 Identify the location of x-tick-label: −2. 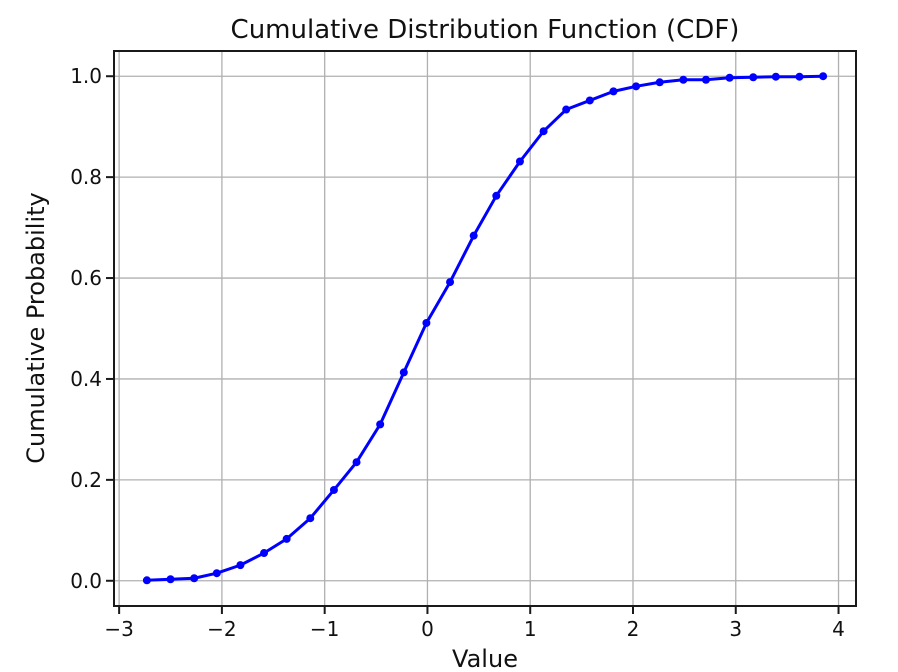
(221, 629).